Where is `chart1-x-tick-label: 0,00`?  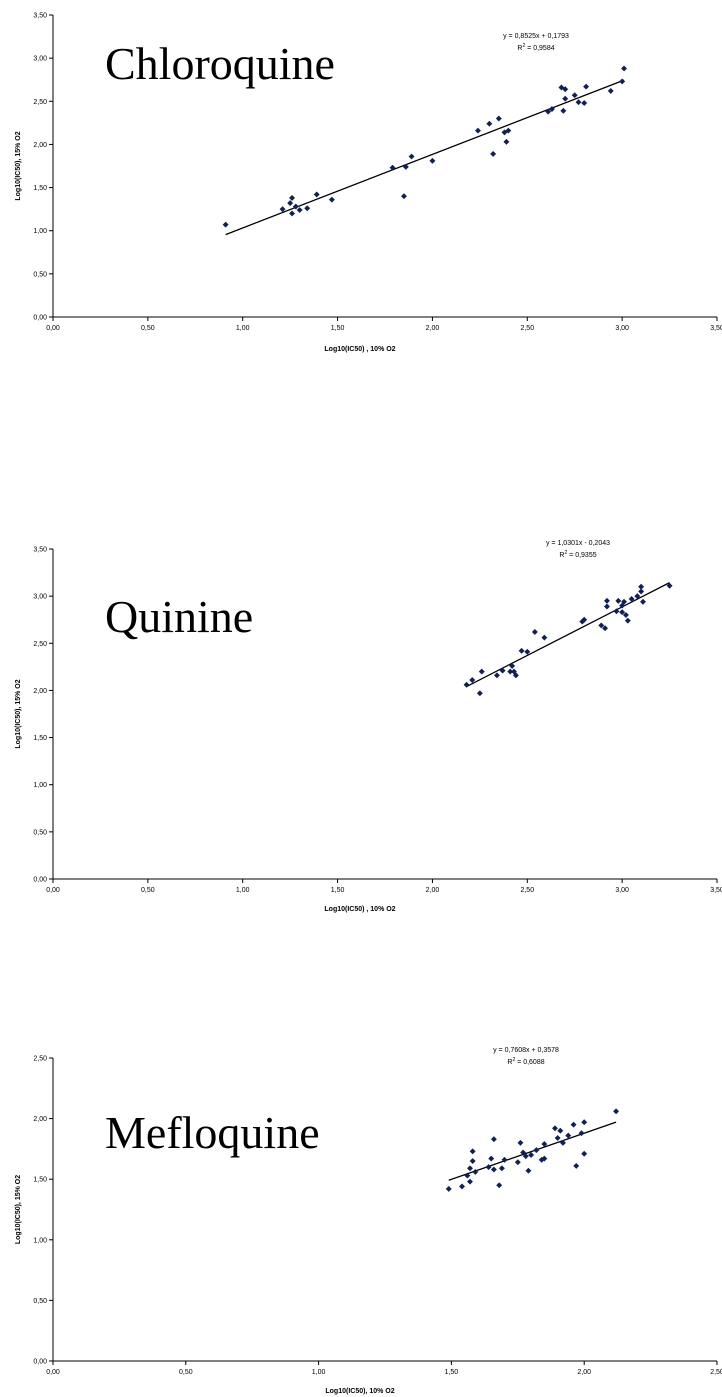 chart1-x-tick-label: 0,00 is located at coordinates (53, 328).